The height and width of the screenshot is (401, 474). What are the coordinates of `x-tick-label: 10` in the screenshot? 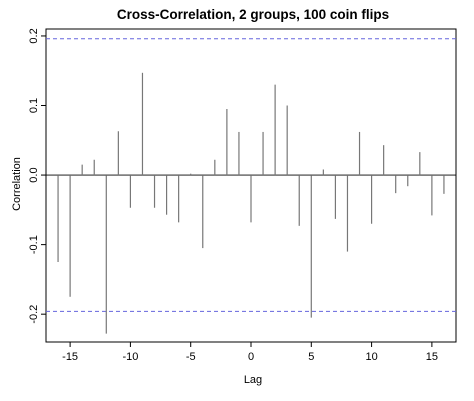 It's located at (371, 357).